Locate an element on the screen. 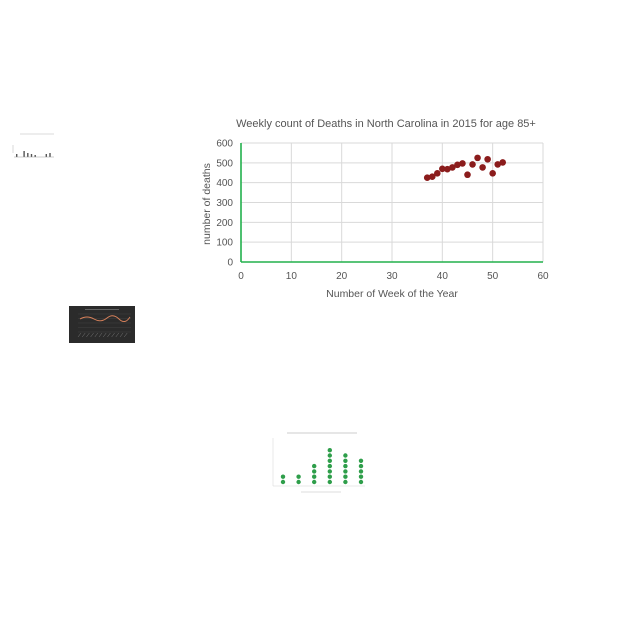  x-tick-label: 50 is located at coordinates (493, 276).